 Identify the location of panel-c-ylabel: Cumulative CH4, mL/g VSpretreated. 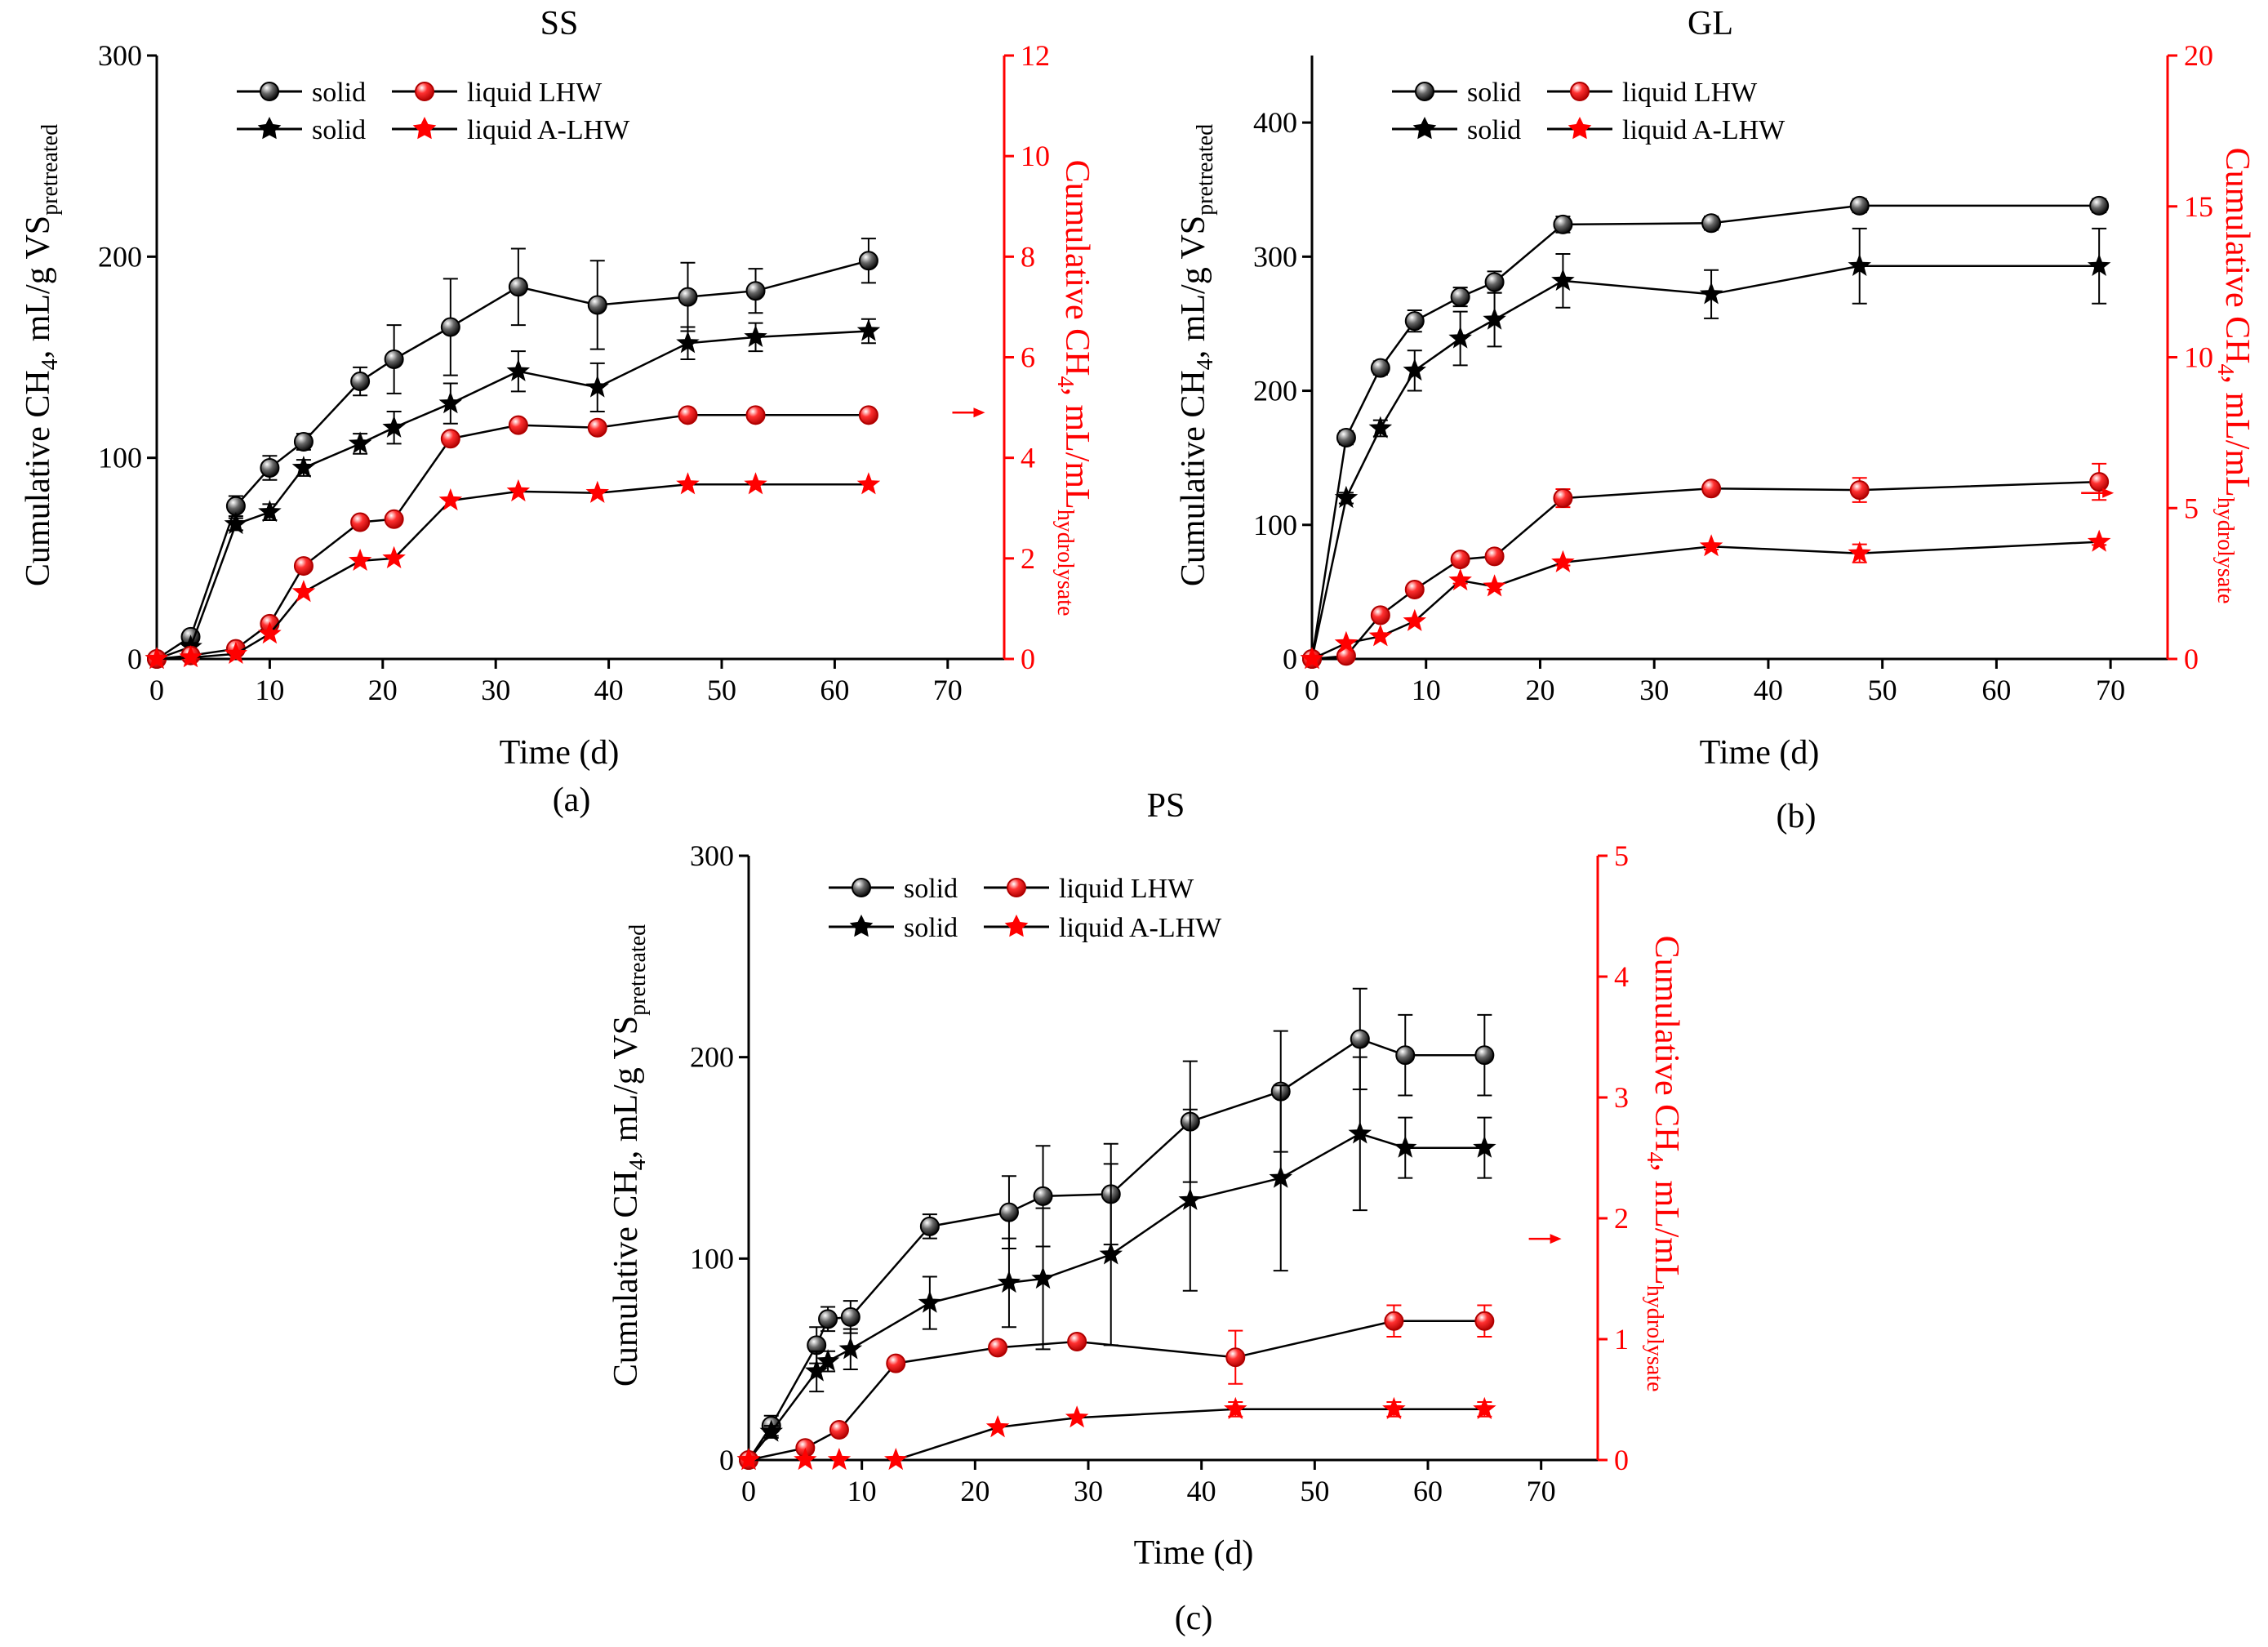
(629, 1155).